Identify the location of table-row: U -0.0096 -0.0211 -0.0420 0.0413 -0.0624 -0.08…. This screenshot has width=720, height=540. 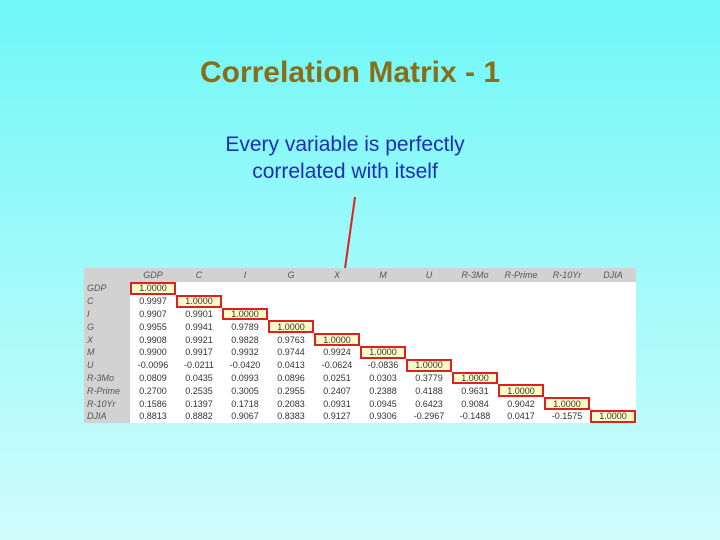
(360, 365).